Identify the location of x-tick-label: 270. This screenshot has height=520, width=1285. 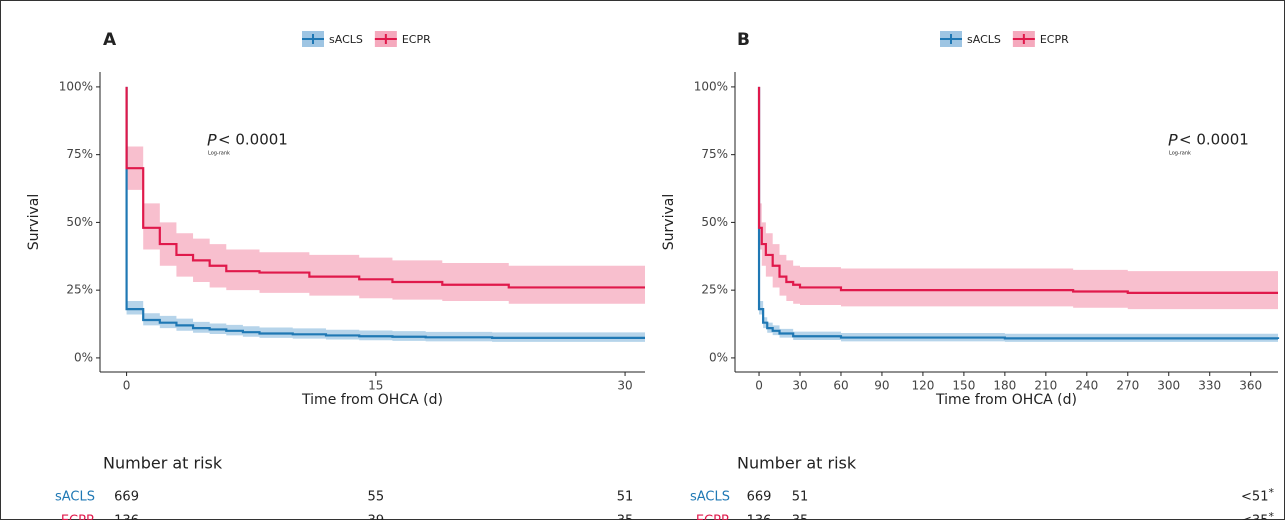
(1127, 386).